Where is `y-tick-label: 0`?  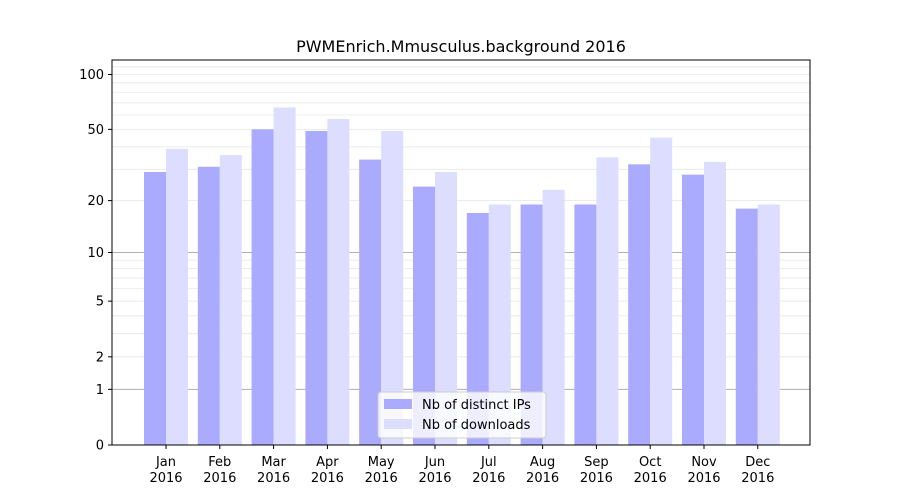
y-tick-label: 0 is located at coordinates (100, 446).